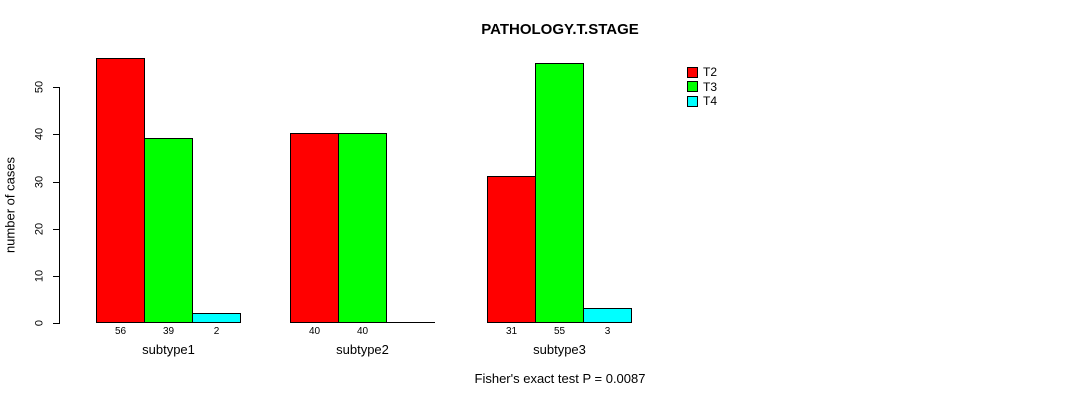 This screenshot has width=1090, height=400. Describe the element at coordinates (559, 349) in the screenshot. I see `category-label-subtype3: subtype3` at that location.